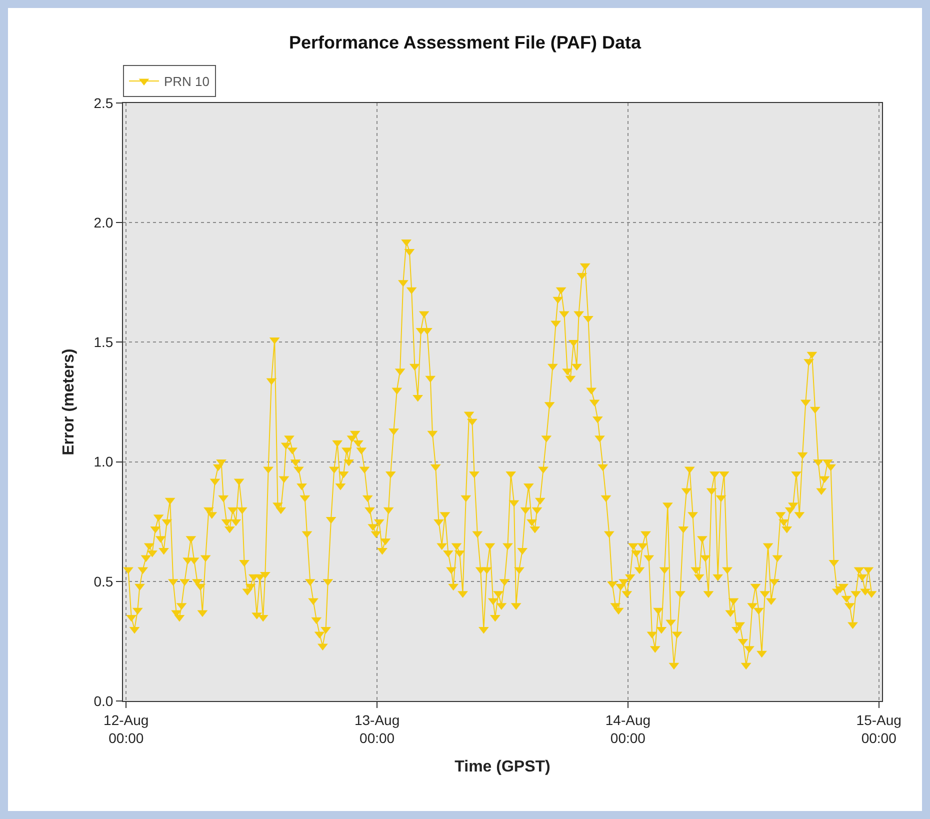 The image size is (930, 819). Describe the element at coordinates (502, 767) in the screenshot. I see `x-axis-title: Time (GPST)` at that location.